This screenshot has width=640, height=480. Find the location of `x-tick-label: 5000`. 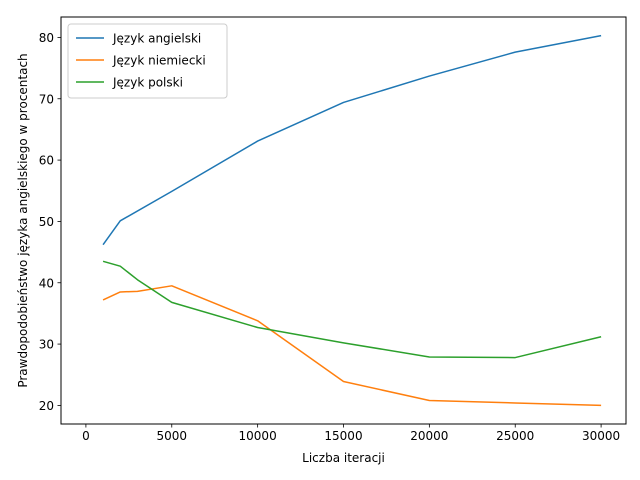

x-tick-label: 5000 is located at coordinates (171, 436).